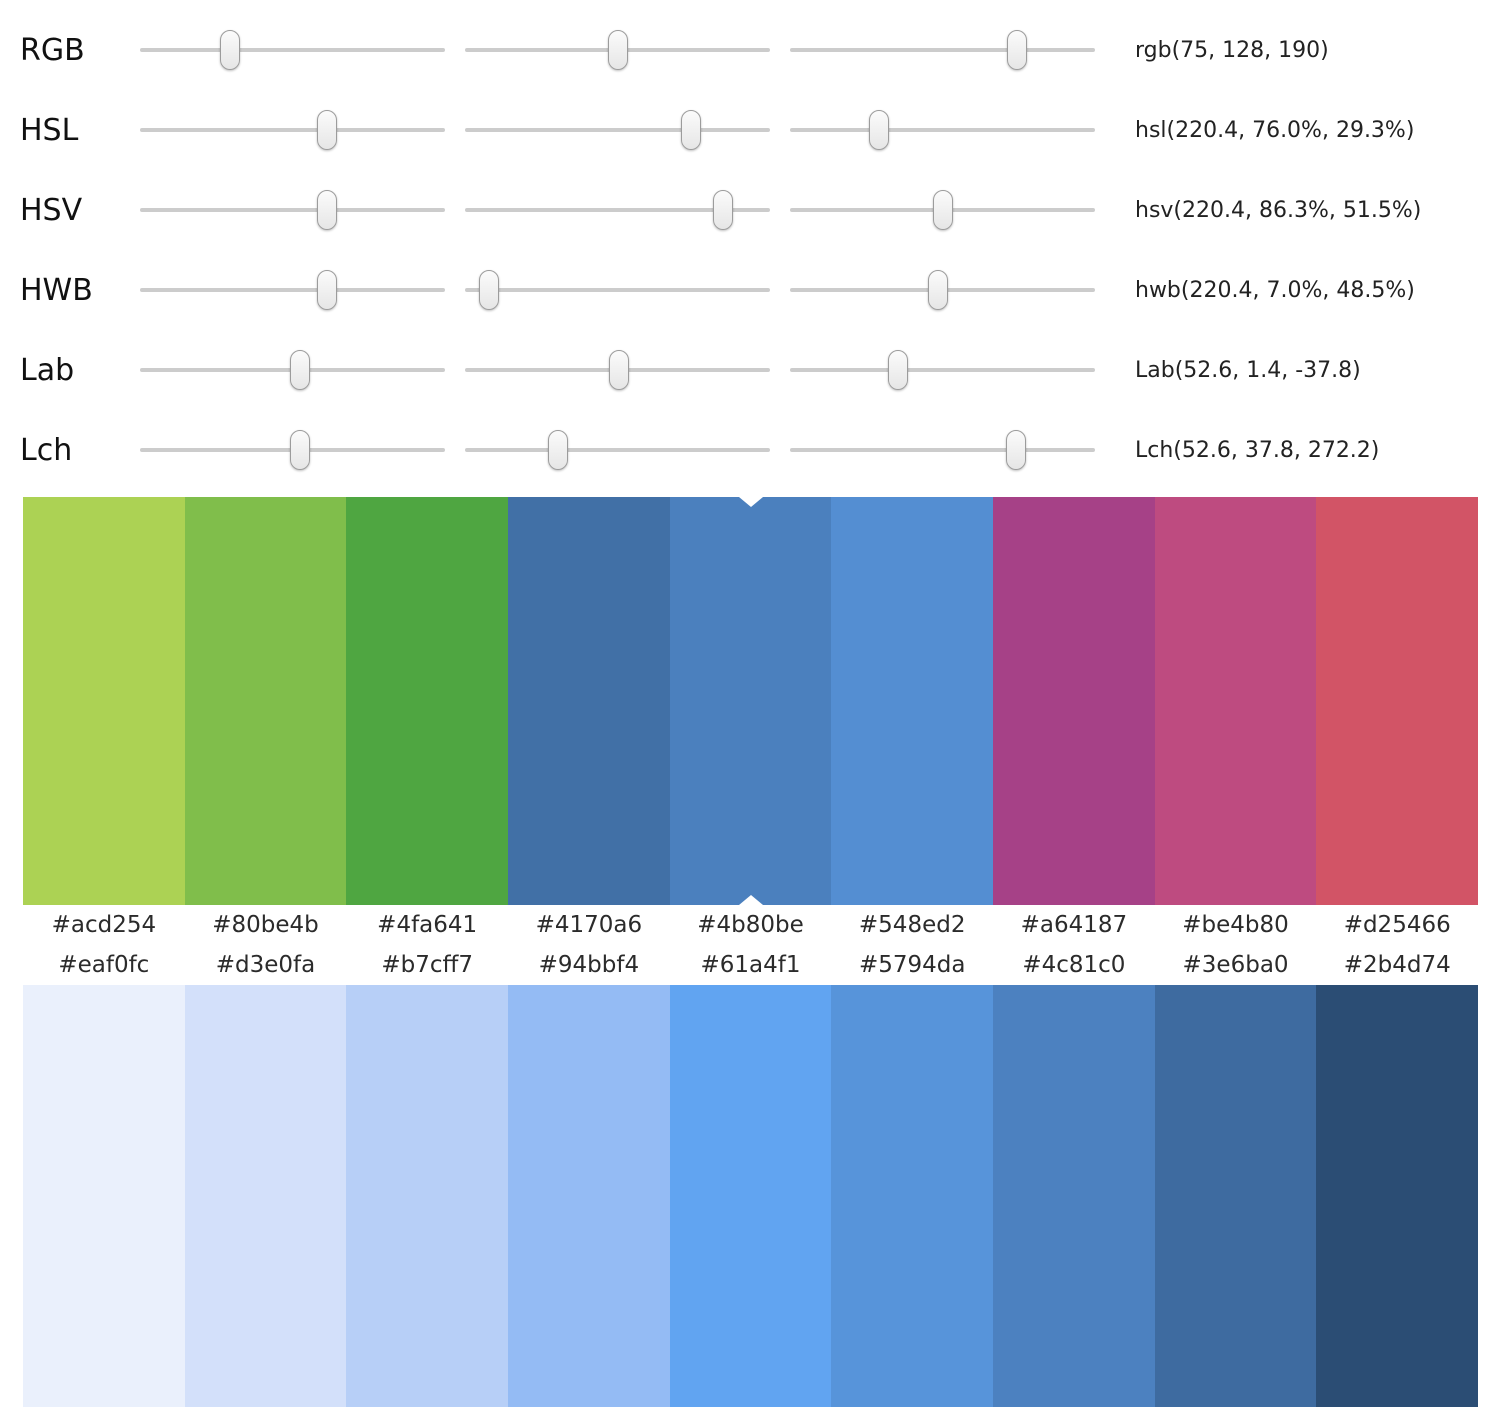 This screenshot has width=1501, height=1415. Describe the element at coordinates (750, 900) in the screenshot. I see `selection-notch-bottom-icon` at that location.